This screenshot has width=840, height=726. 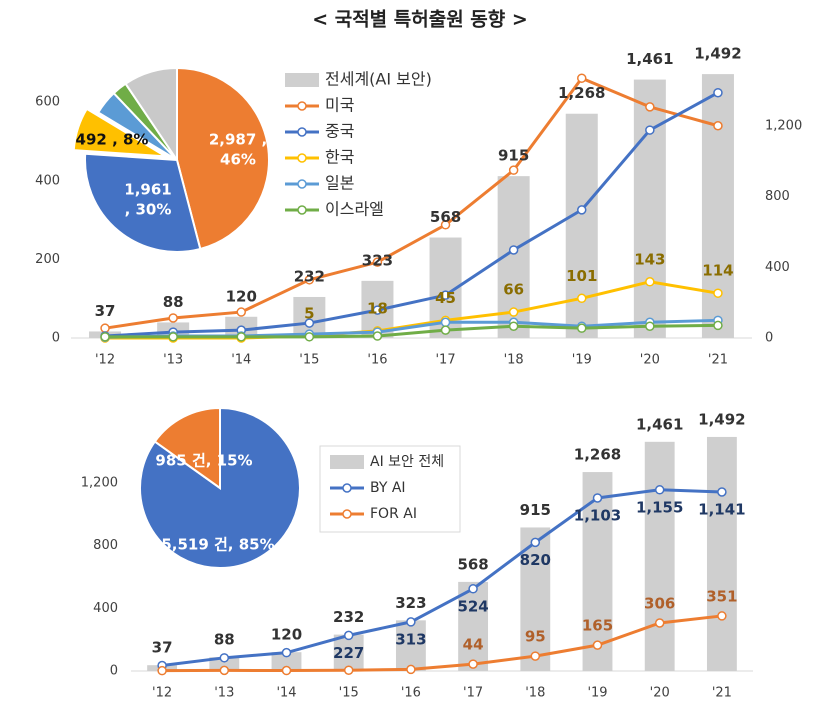 I want to click on x-tick-label: '14, so click(x=241, y=360).